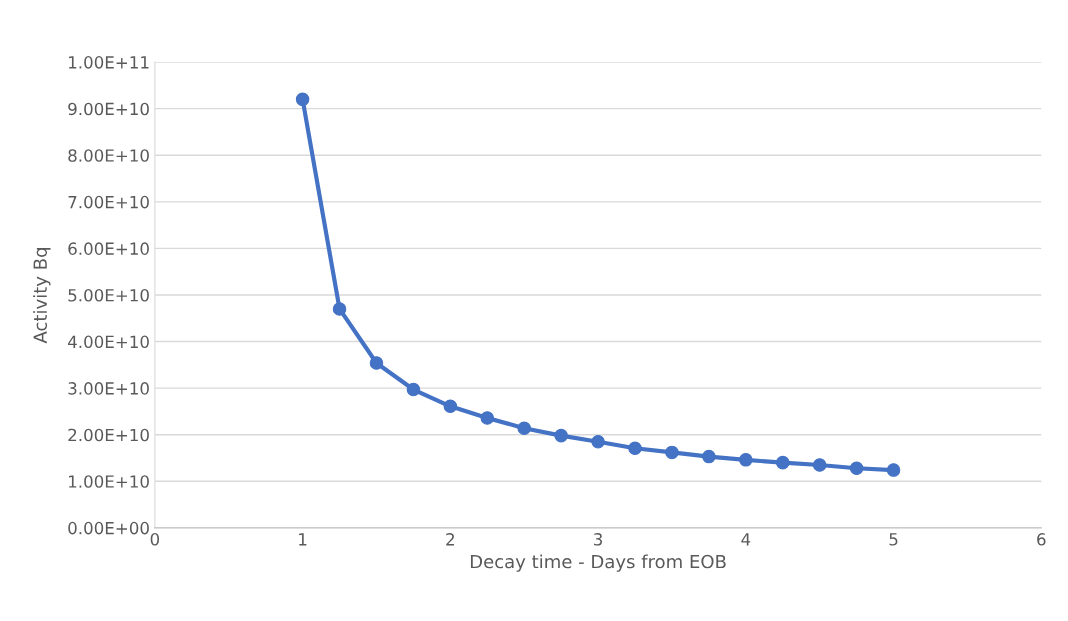 Image resolution: width=1068 pixels, height=621 pixels. I want to click on x-tick-label: 4, so click(746, 539).